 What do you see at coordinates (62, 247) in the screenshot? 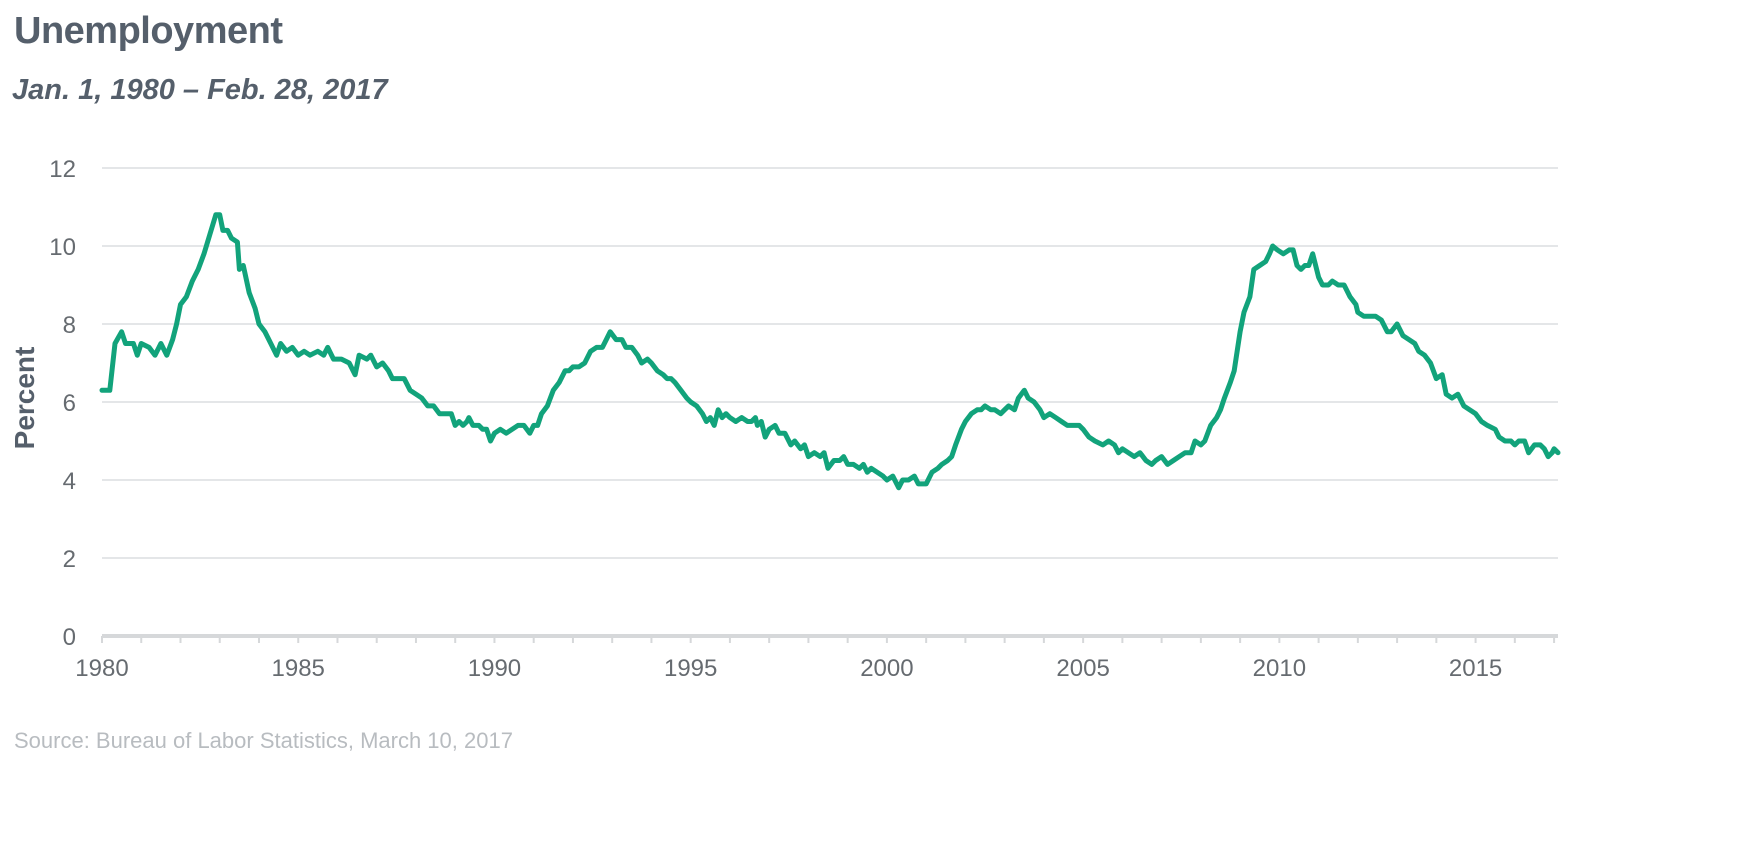
I see `y-tick-label: 10` at bounding box center [62, 247].